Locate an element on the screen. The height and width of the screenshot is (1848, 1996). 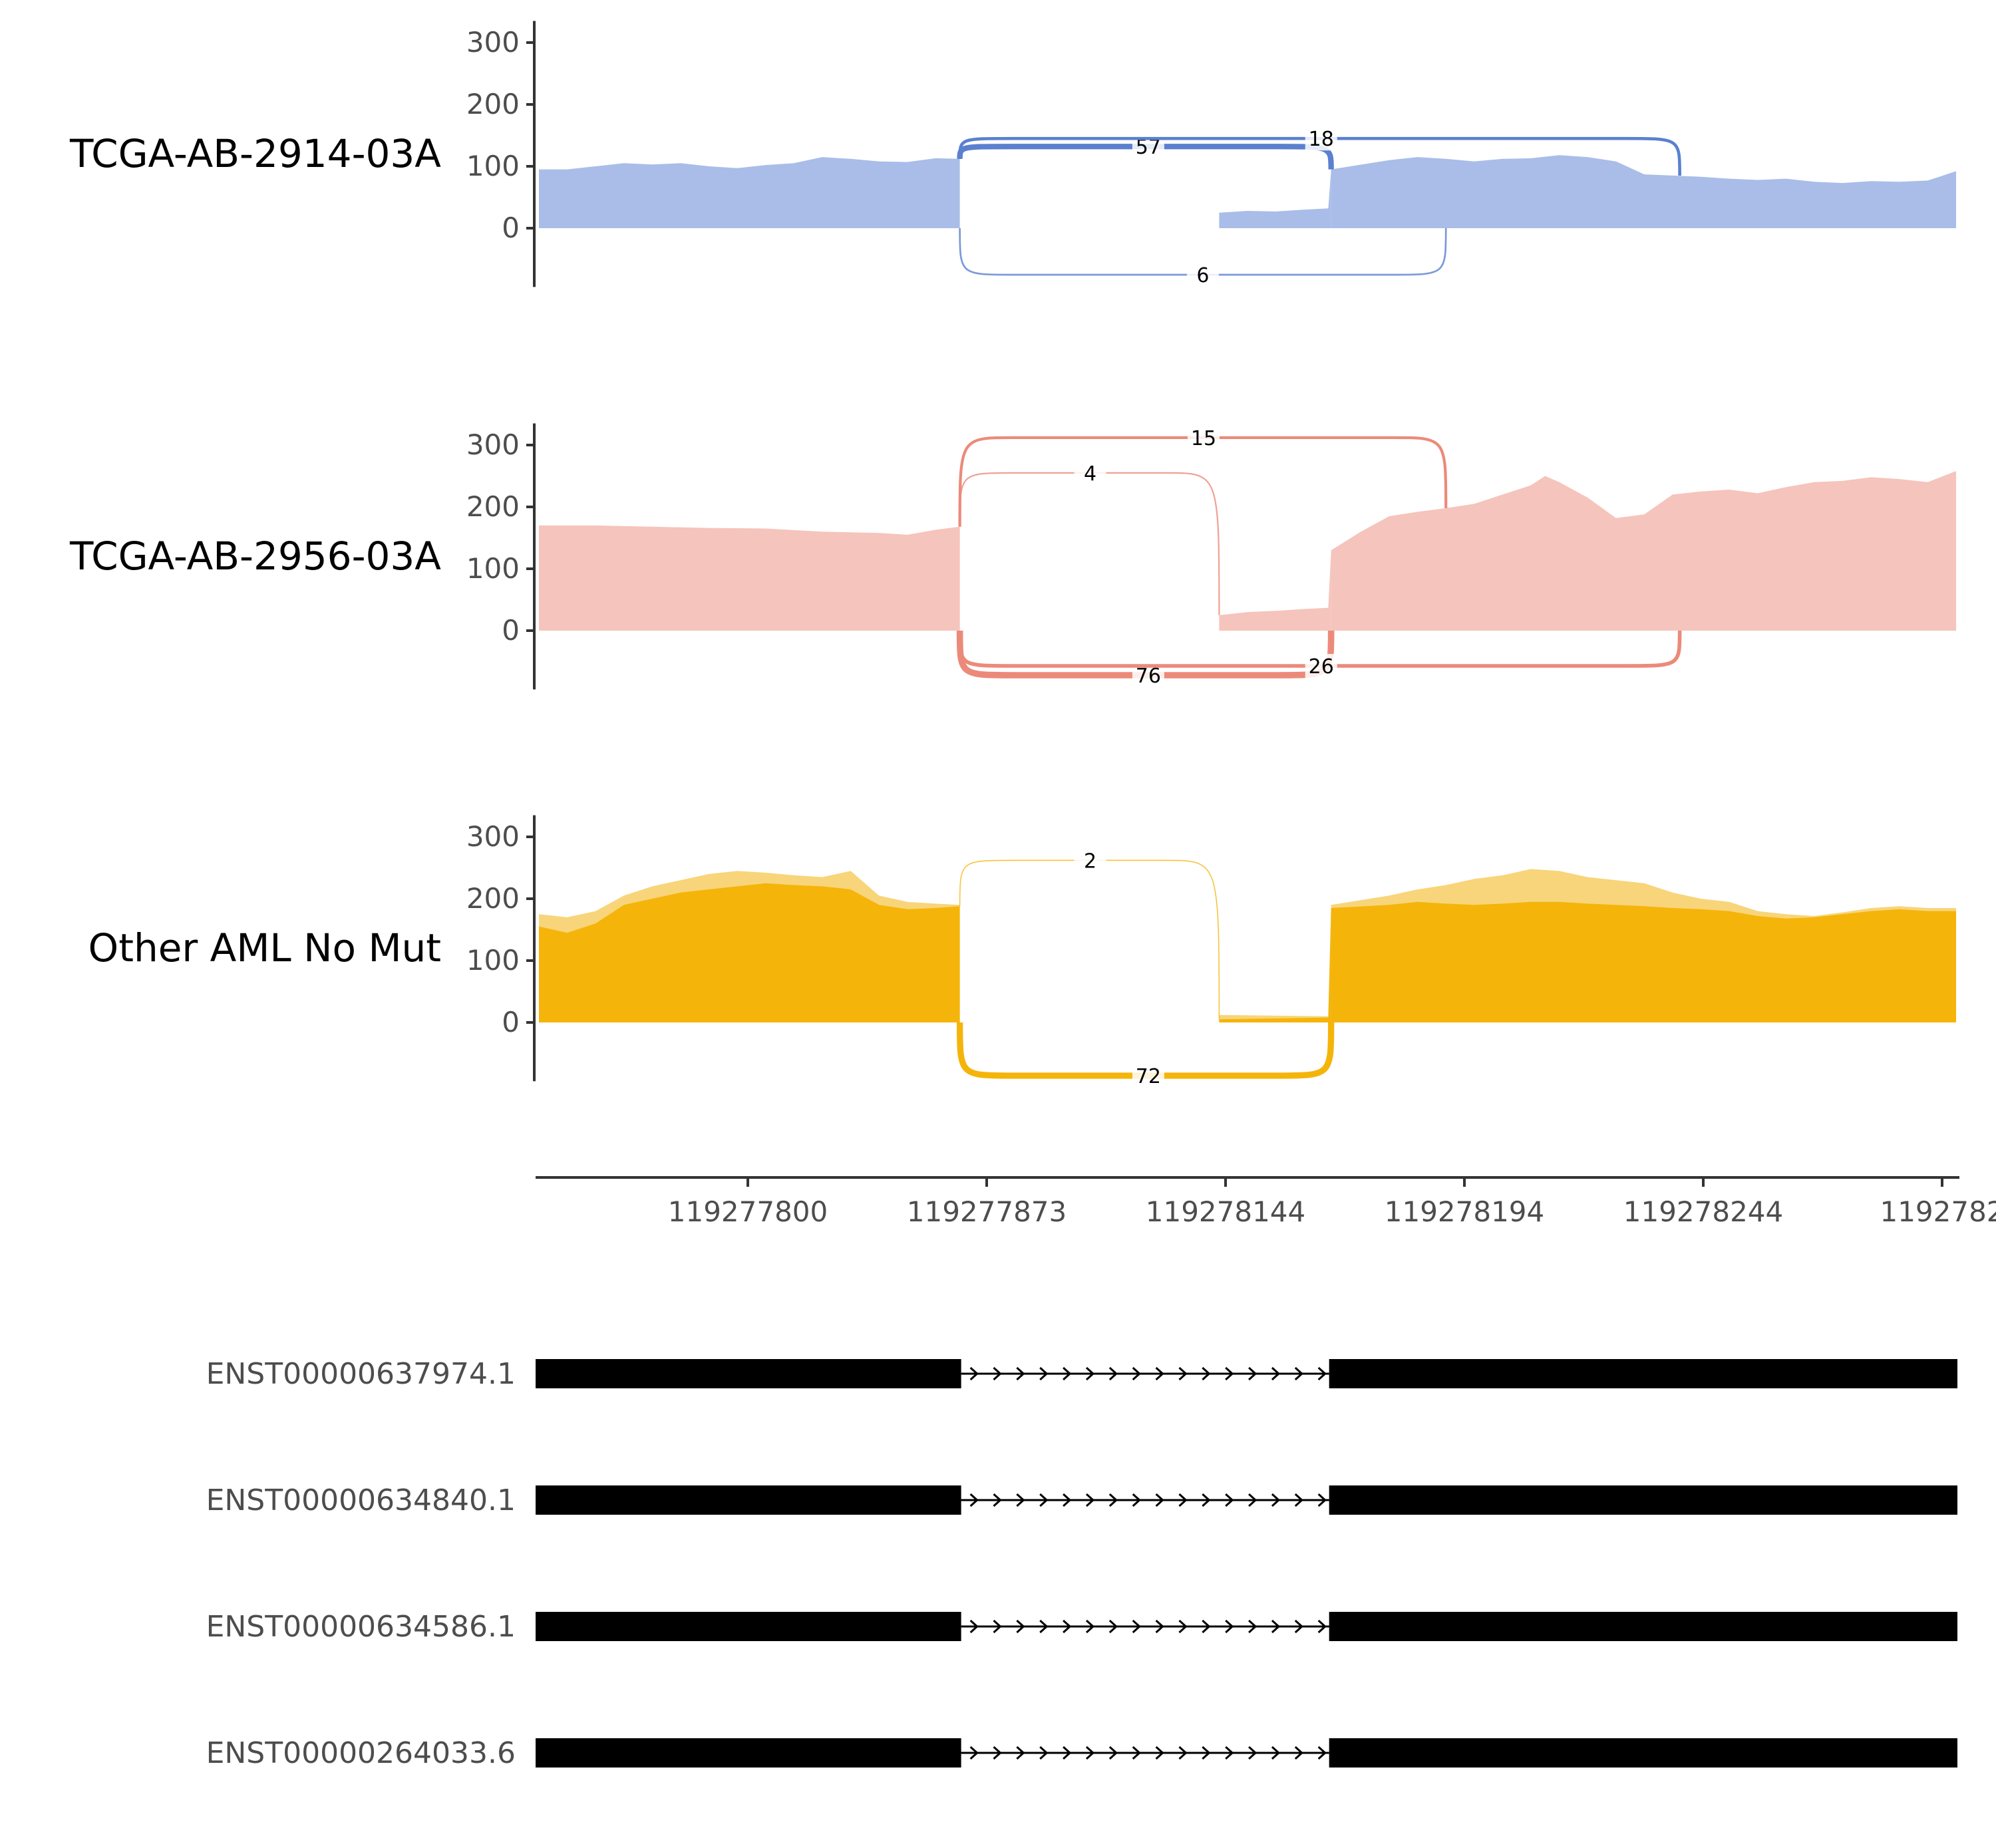
transcript-row: ENST00000634586.1 is located at coordinates (1081, 1627).